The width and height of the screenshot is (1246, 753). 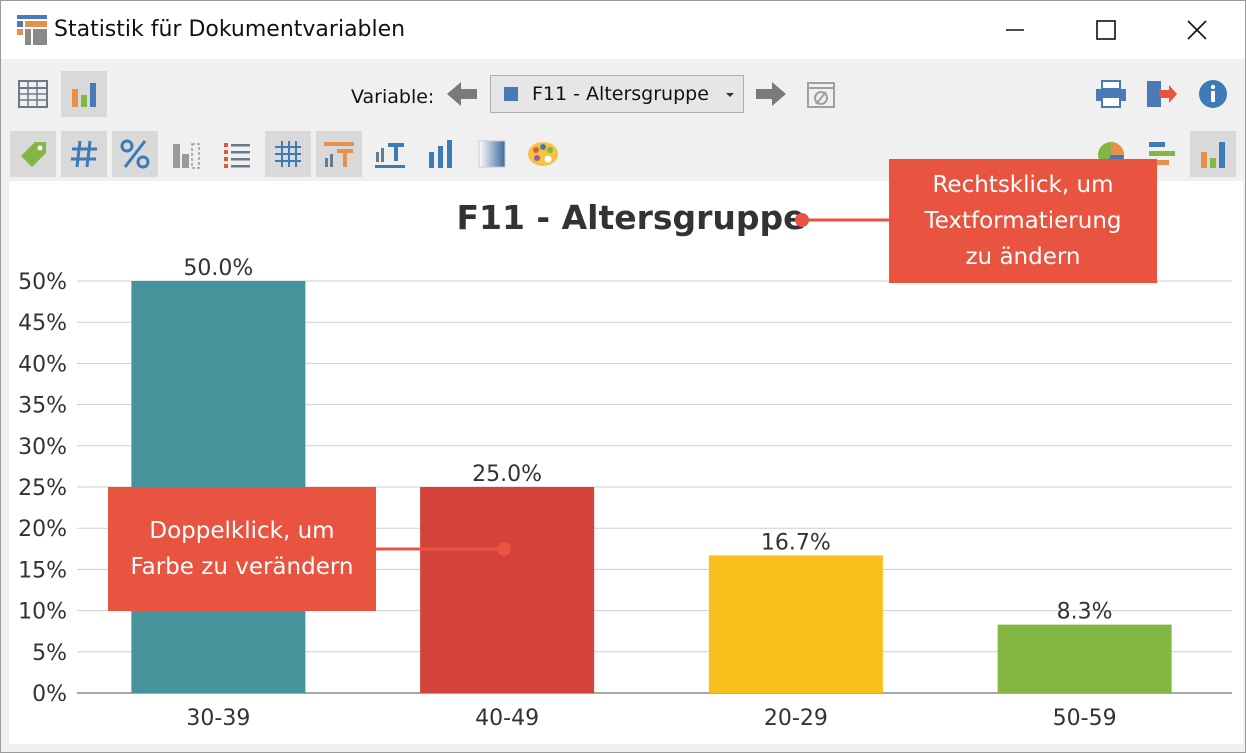 I want to click on filter-off-button, so click(x=821, y=94).